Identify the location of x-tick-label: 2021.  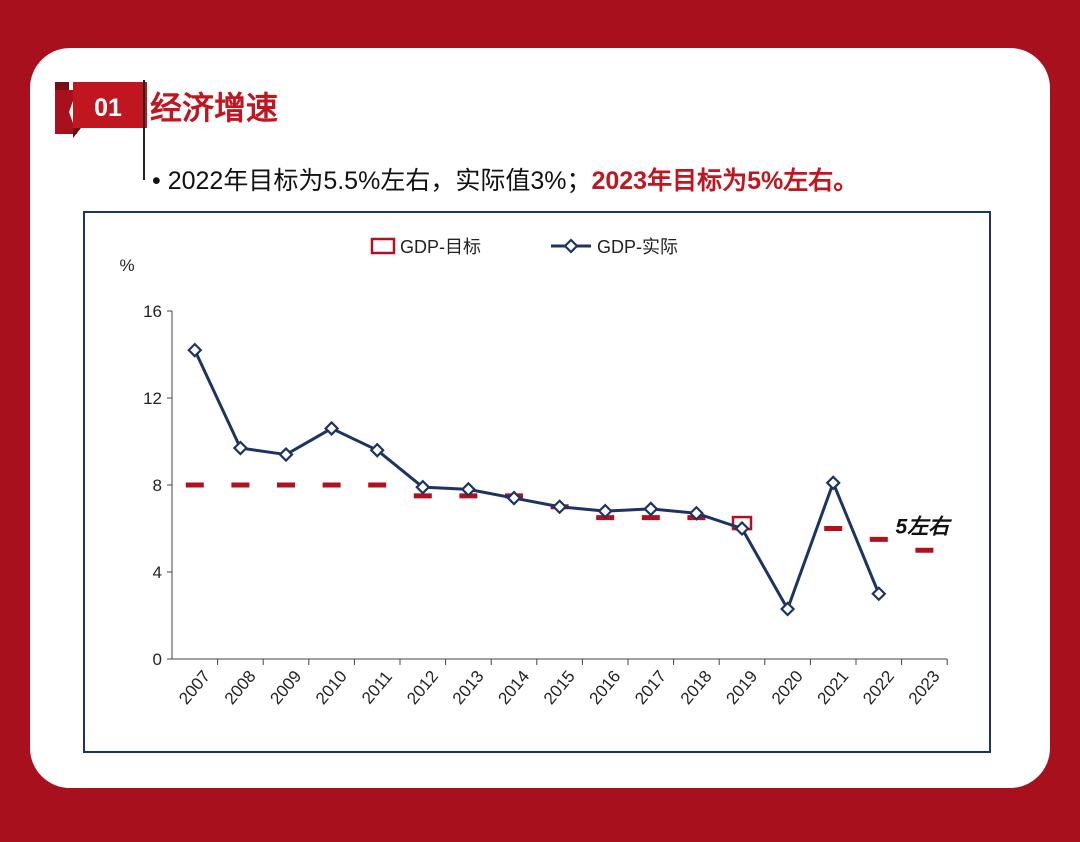
(833, 687).